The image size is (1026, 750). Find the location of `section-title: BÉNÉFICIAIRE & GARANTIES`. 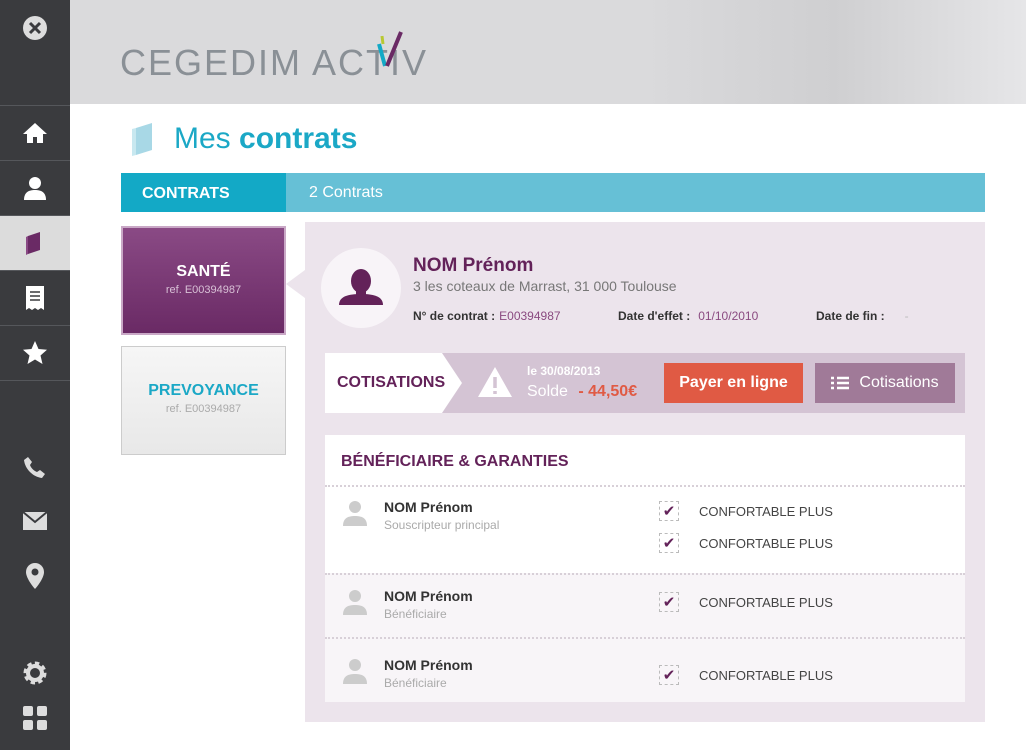

section-title: BÉNÉFICIAIRE & GARANTIES is located at coordinates (455, 461).